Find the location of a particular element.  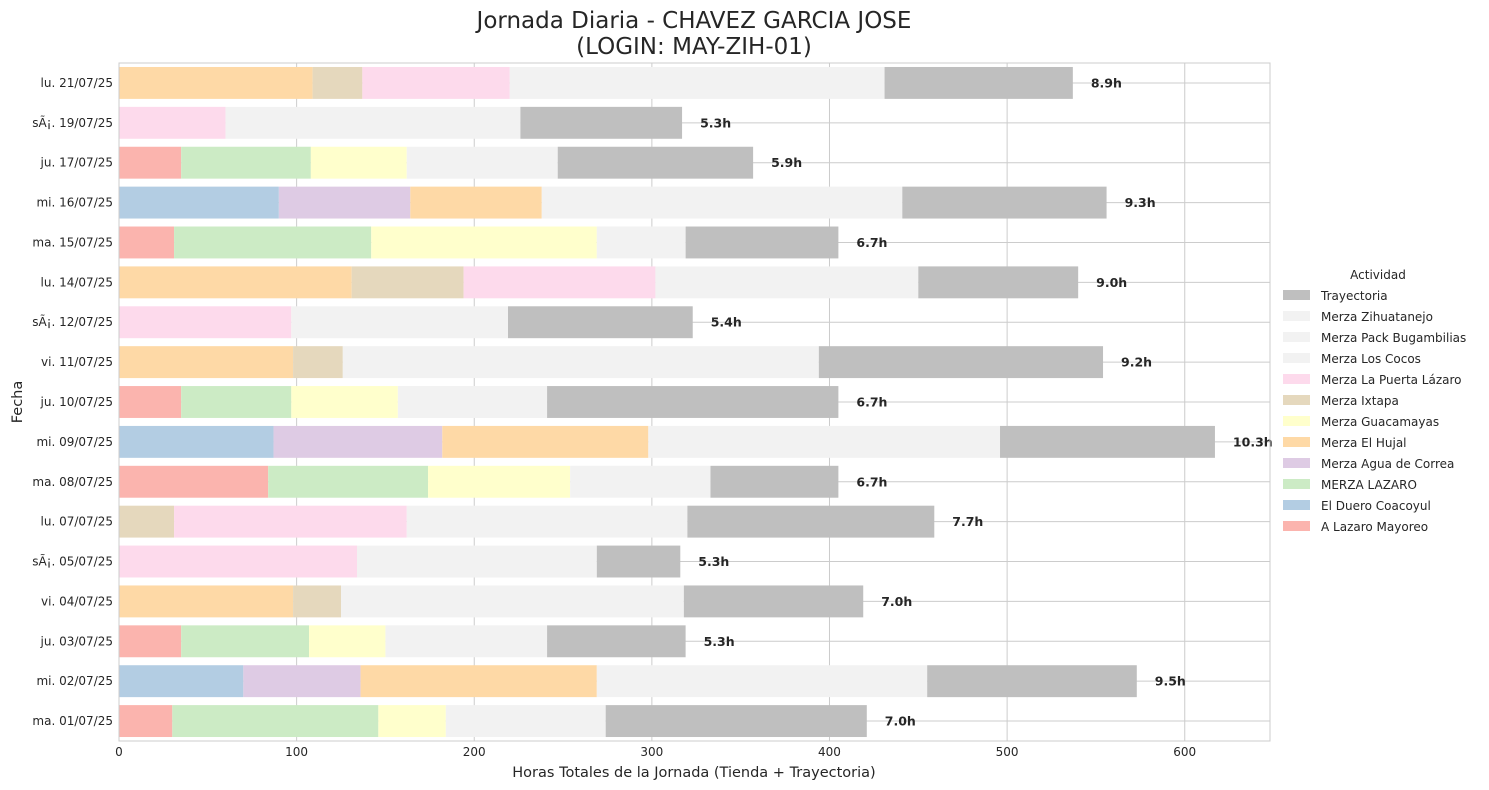

x-tick-label: 300 is located at coordinates (651, 752).